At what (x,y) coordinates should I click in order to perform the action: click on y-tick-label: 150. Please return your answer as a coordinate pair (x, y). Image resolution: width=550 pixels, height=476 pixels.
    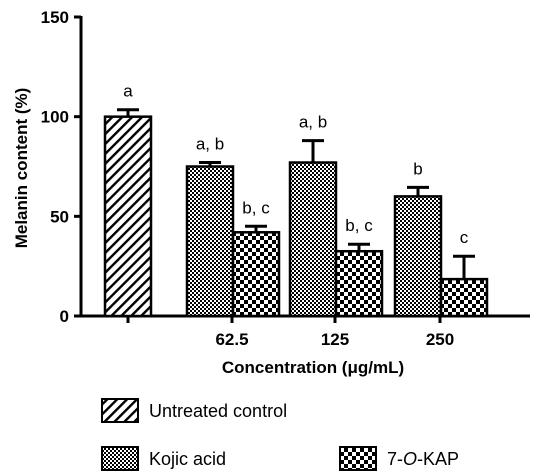
    Looking at the image, I should click on (55, 17).